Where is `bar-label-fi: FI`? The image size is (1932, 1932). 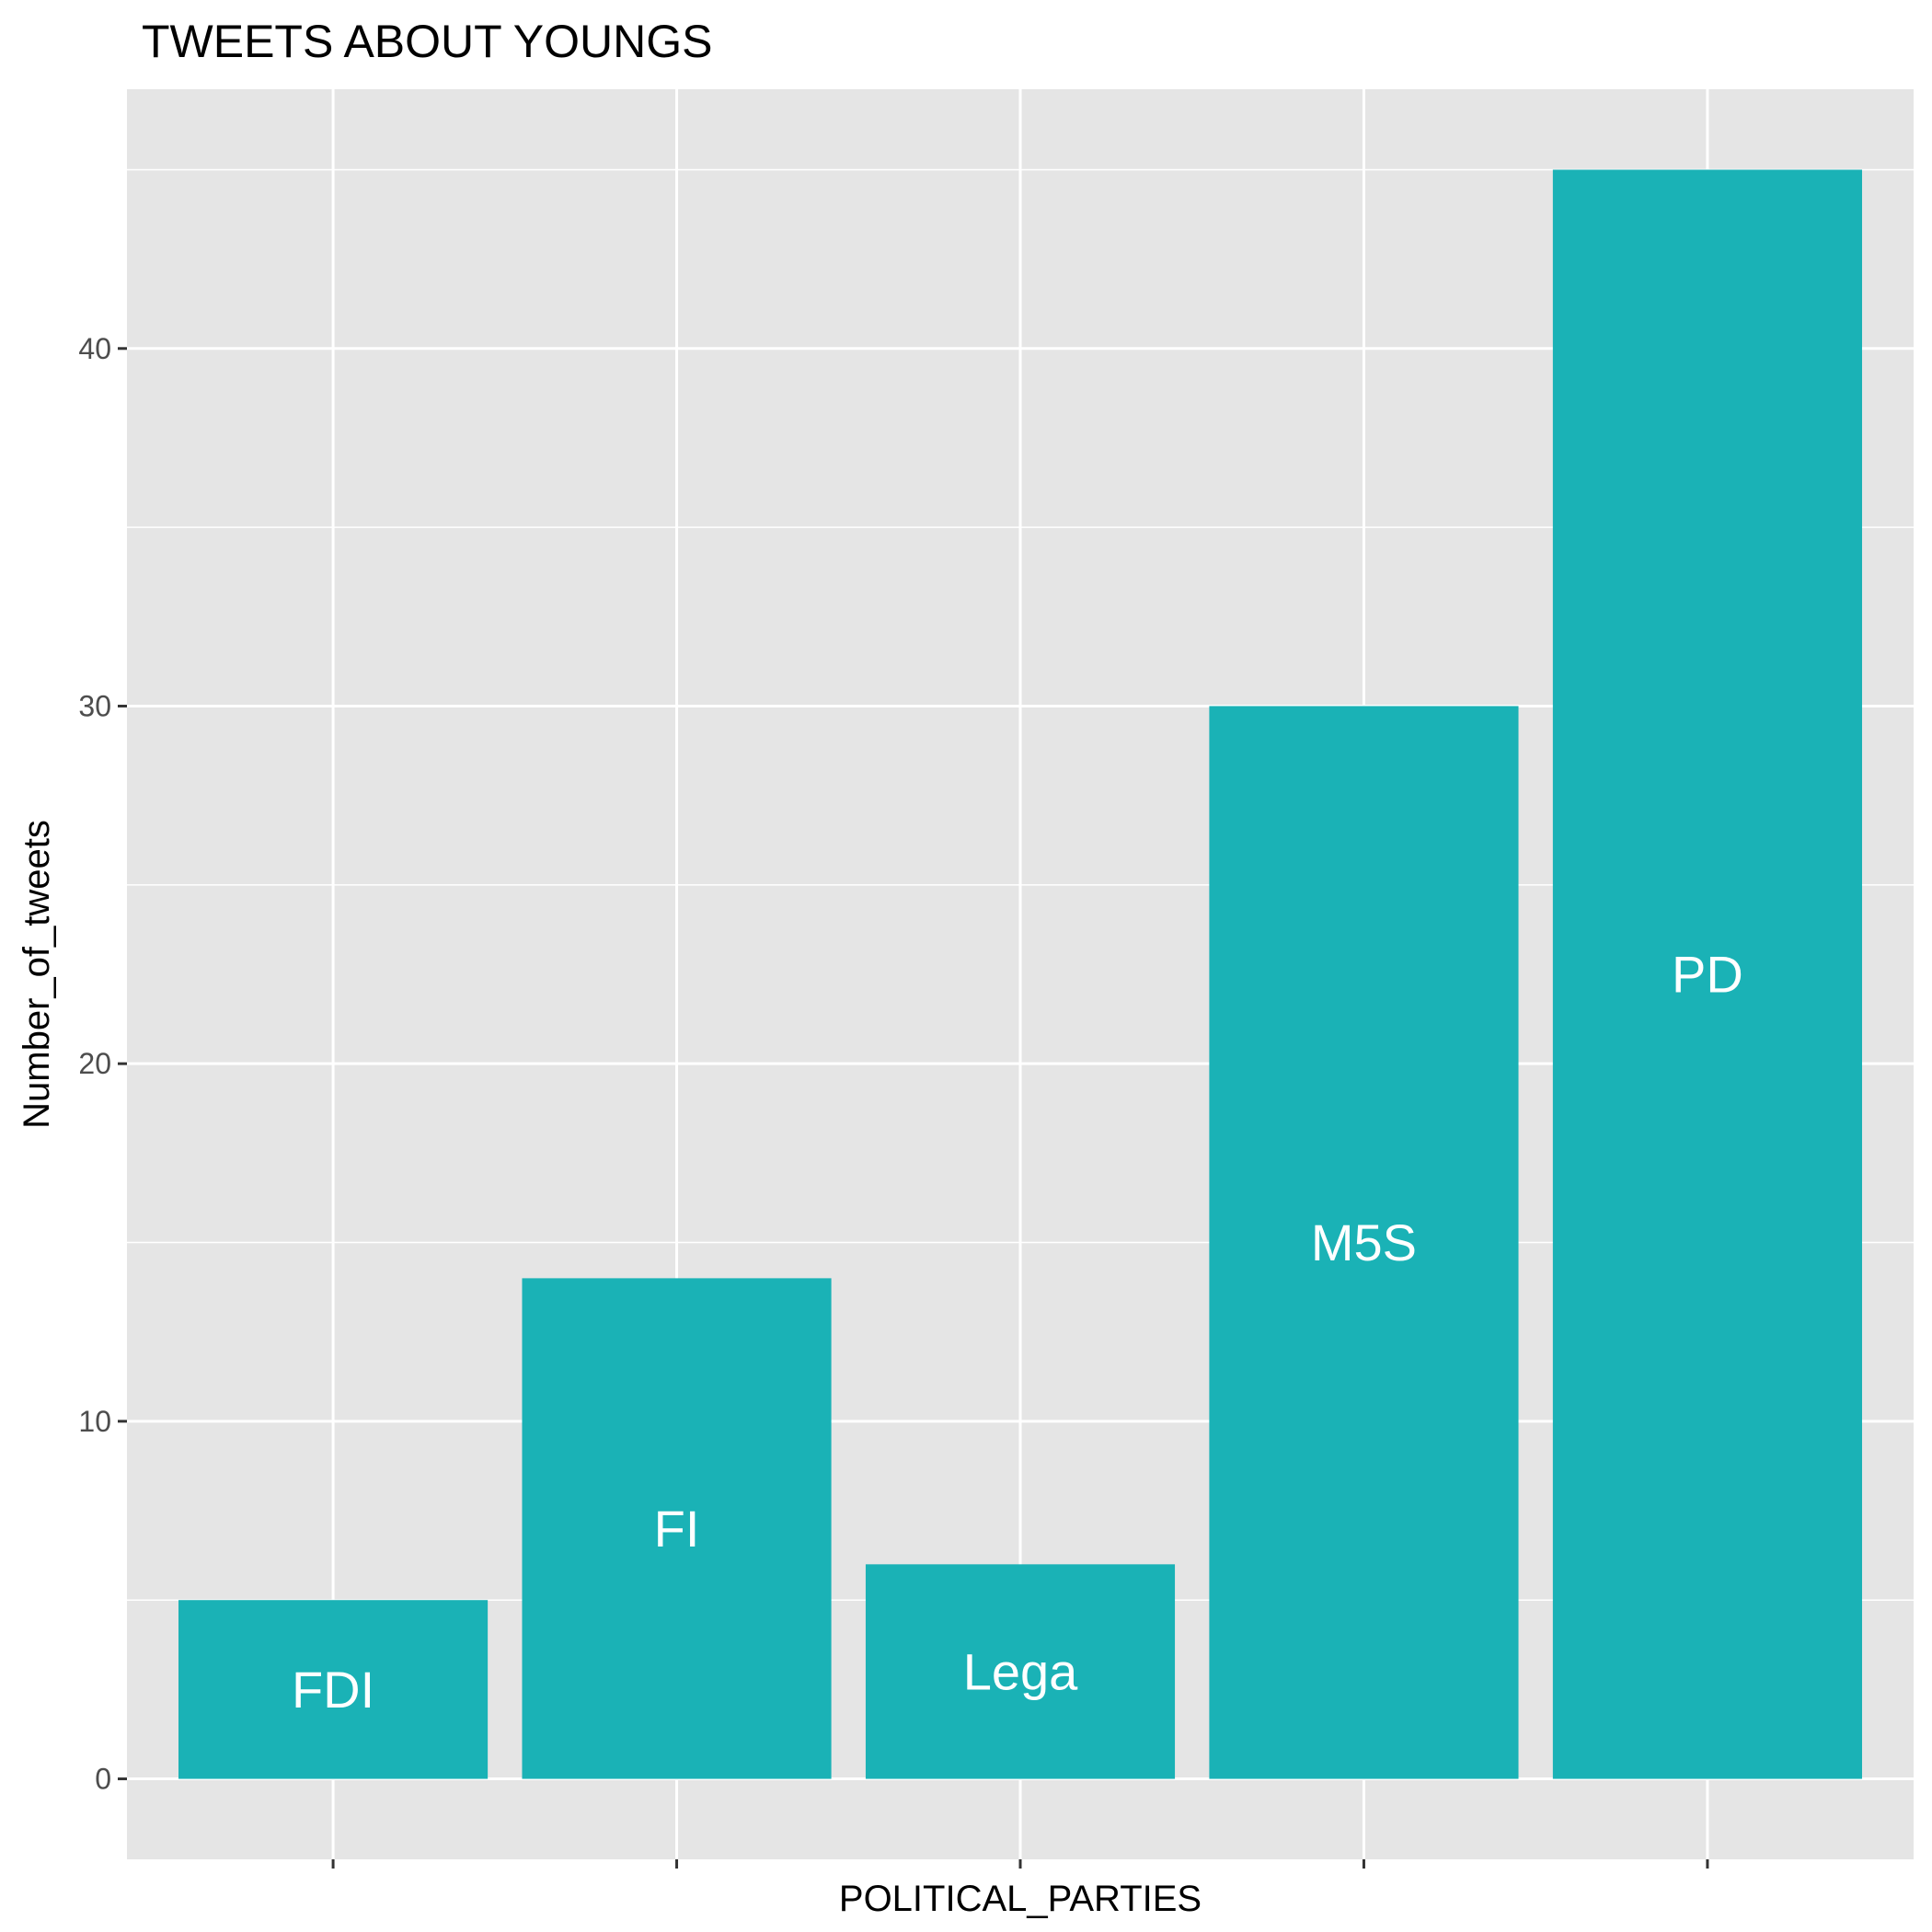 bar-label-fi: FI is located at coordinates (677, 1529).